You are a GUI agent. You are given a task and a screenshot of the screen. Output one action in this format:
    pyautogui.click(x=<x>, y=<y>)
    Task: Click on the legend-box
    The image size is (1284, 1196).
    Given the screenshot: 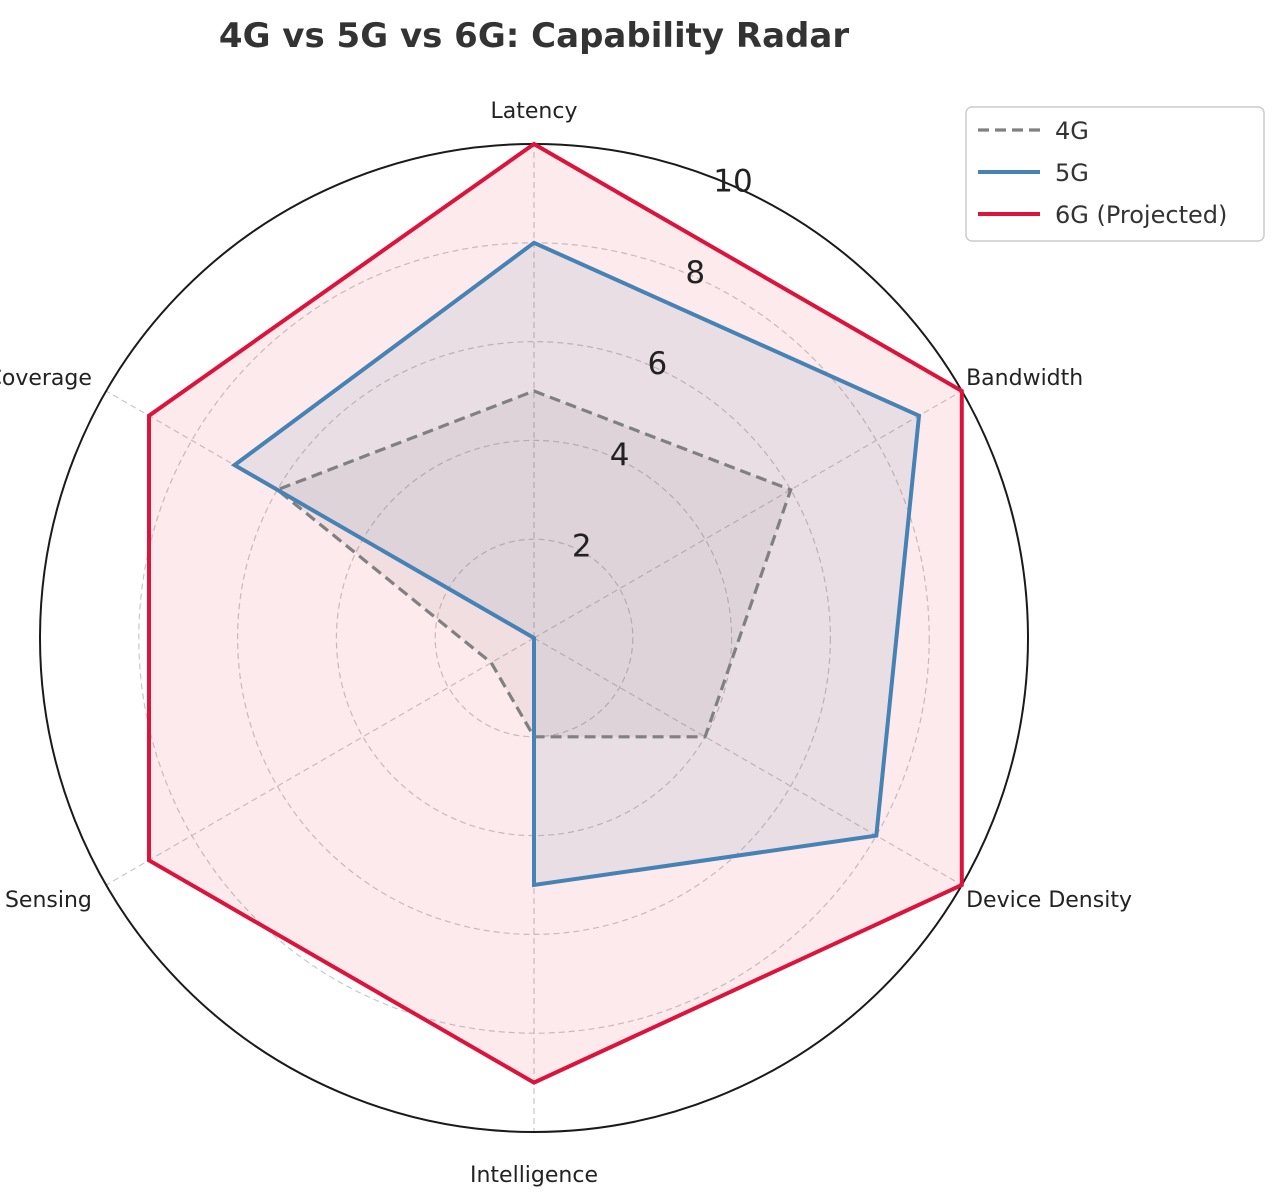 What is the action you would take?
    pyautogui.click(x=1115, y=174)
    